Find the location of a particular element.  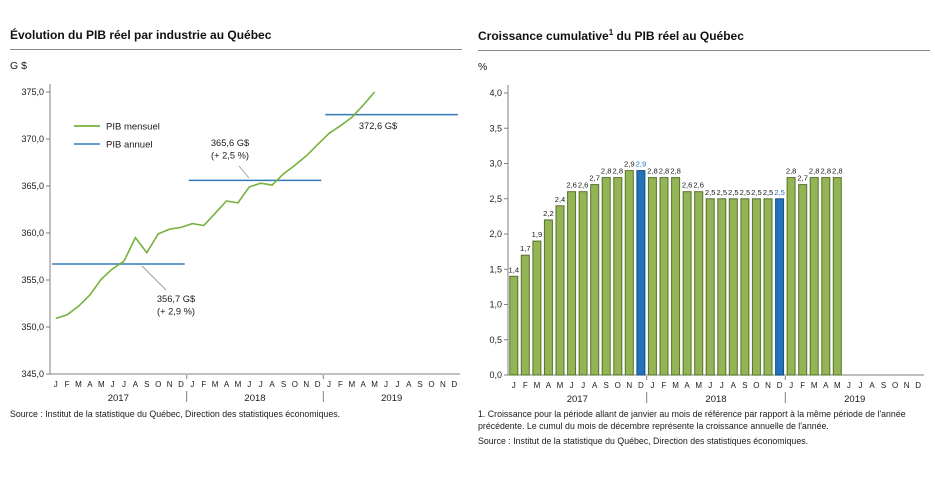

annotation-text: (+ 2,5 %) is located at coordinates (230, 156).